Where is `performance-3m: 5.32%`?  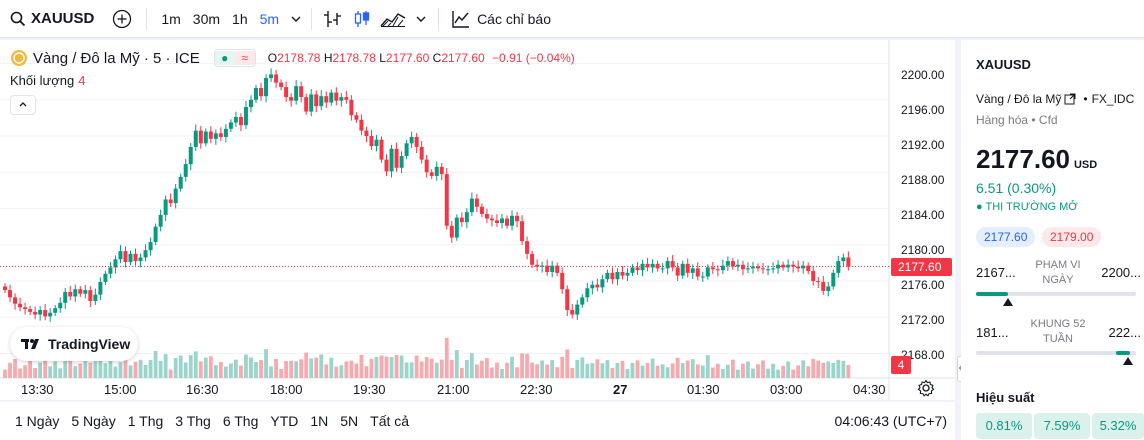
performance-3m: 5.32% is located at coordinates (1118, 426).